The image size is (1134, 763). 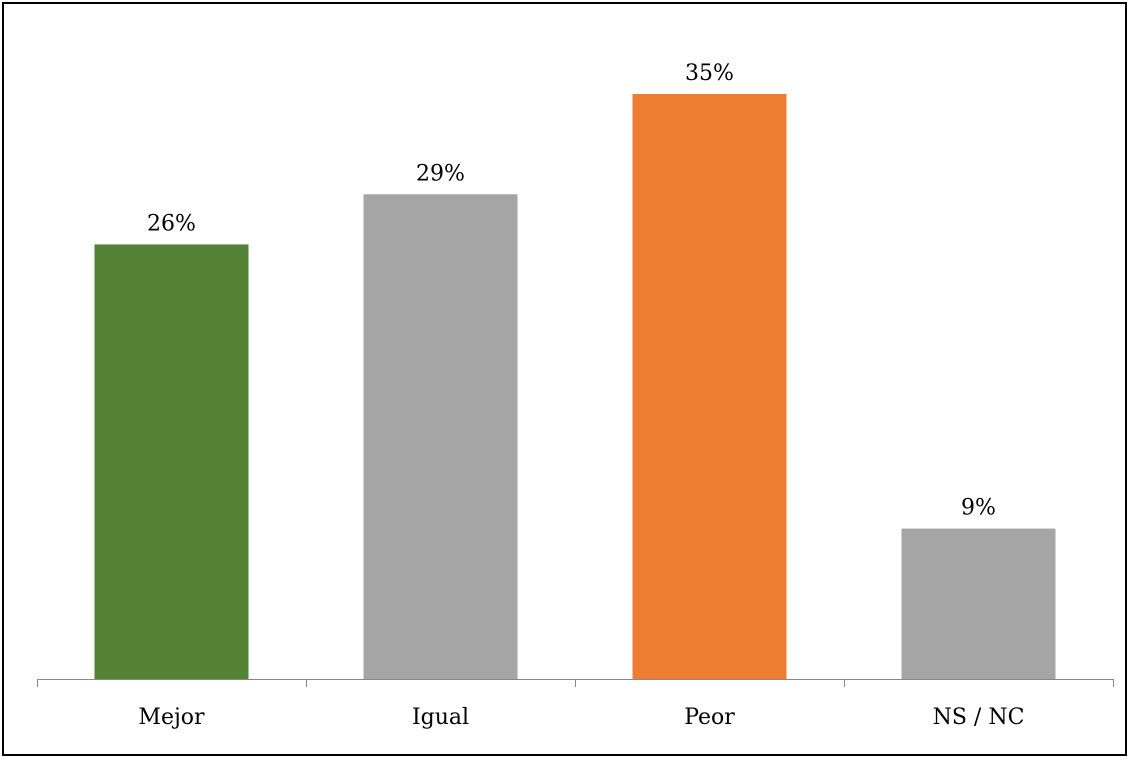 What do you see at coordinates (171, 223) in the screenshot?
I see `data-label-mejor: 26%` at bounding box center [171, 223].